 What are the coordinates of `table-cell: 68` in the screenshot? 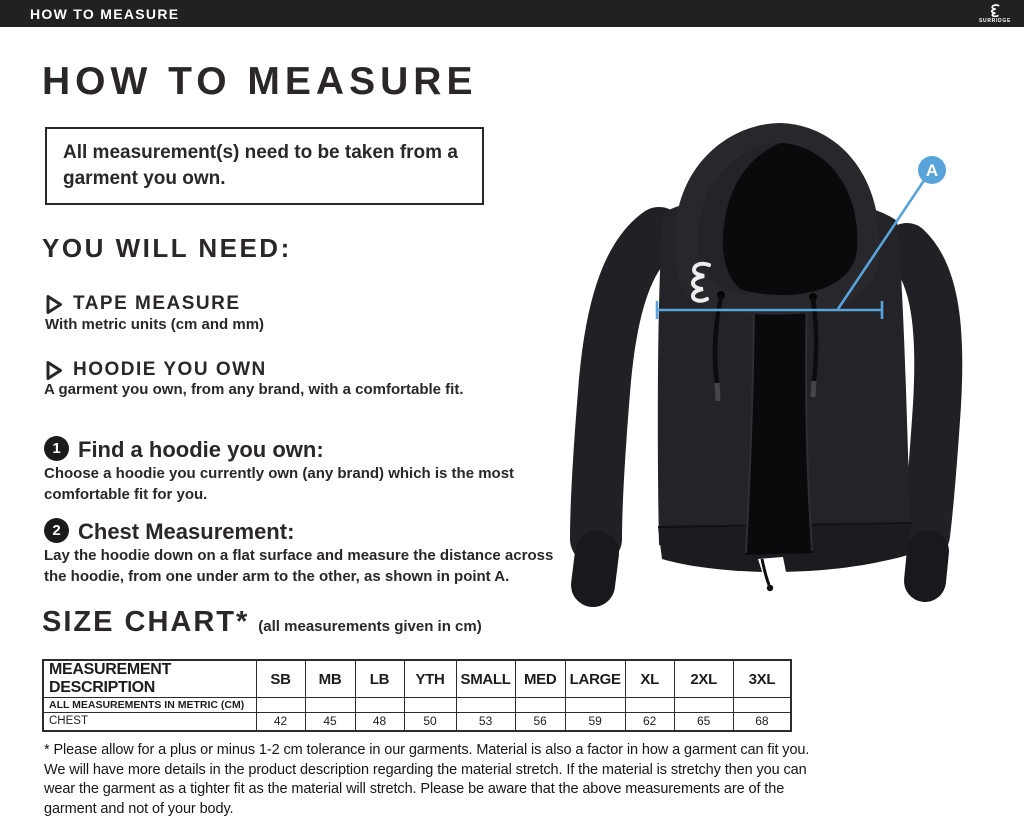 It's located at (762, 721).